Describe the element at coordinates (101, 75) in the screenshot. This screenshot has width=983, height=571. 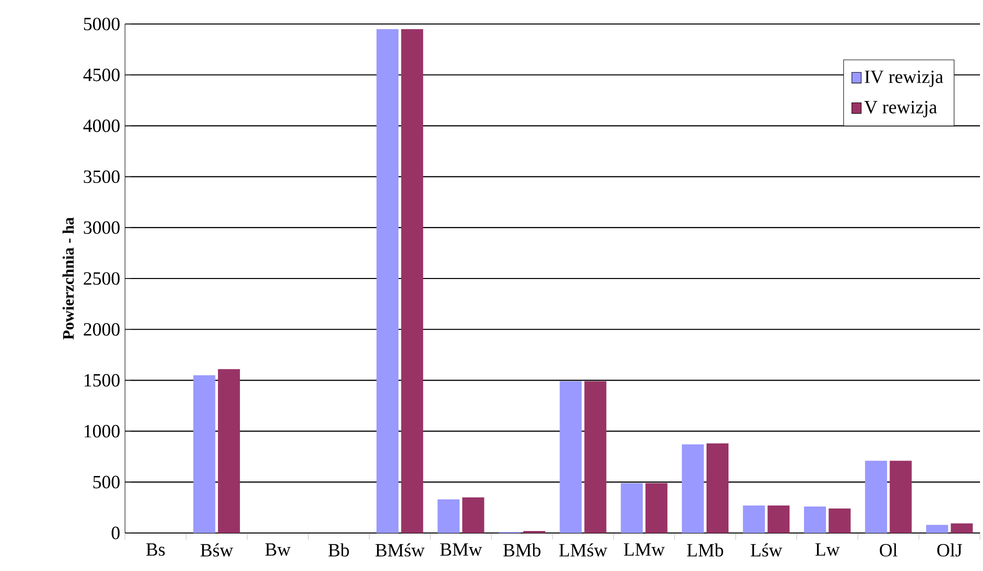
I see `y-tick-label: 4500` at that location.